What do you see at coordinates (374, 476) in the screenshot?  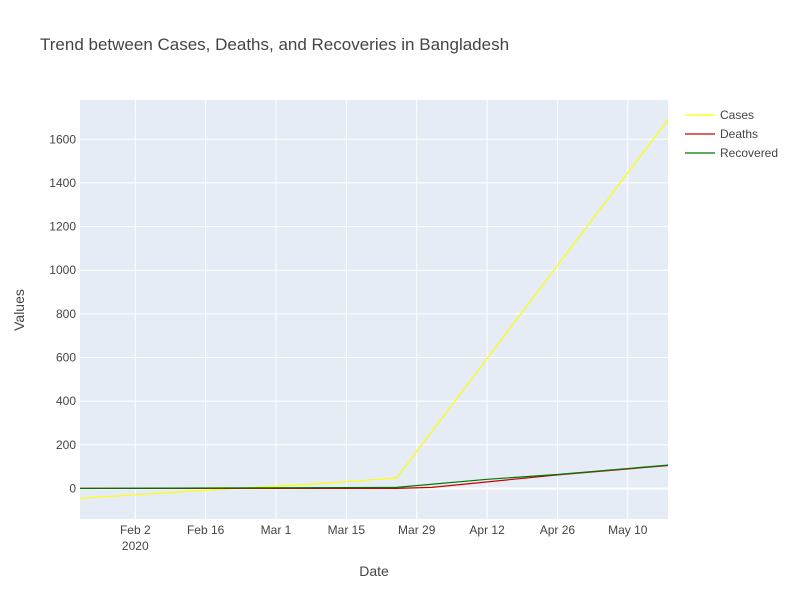 I see `series-line-recovered` at bounding box center [374, 476].